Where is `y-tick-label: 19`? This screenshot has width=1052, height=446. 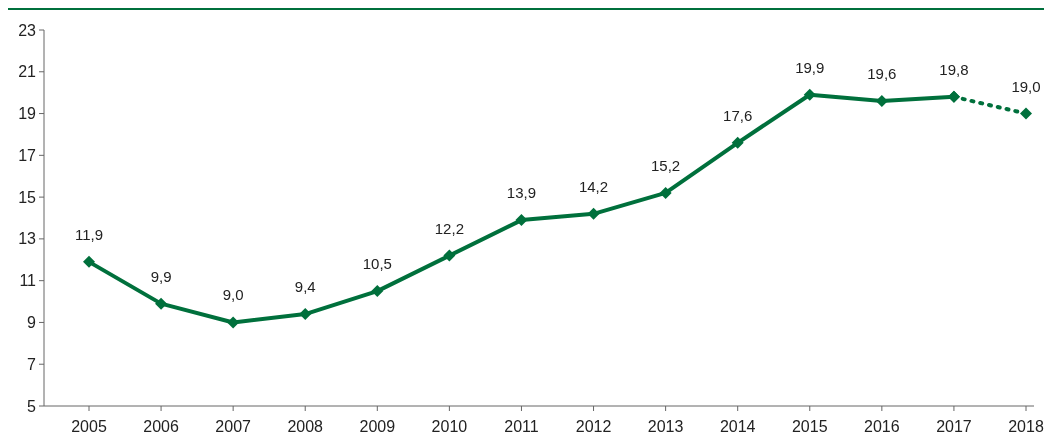
y-tick-label: 19 is located at coordinates (27, 114).